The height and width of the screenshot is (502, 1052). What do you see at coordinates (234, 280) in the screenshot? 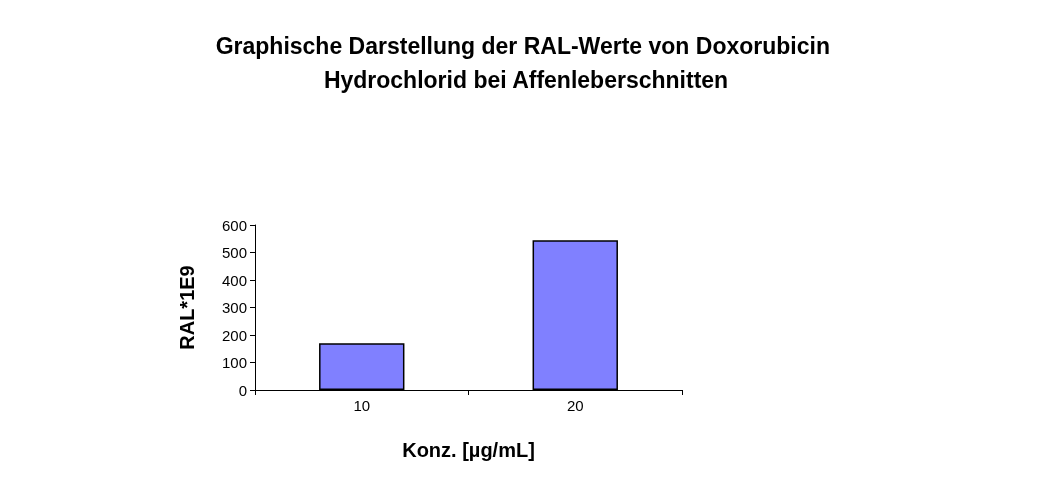
I see `y-tick-label: 400` at bounding box center [234, 280].